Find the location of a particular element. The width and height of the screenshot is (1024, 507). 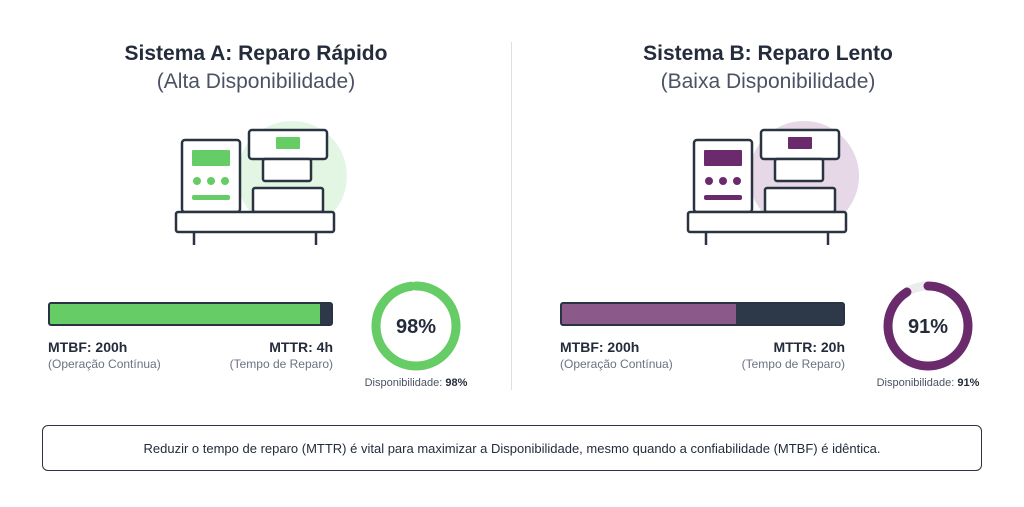

availability-value-a: 98% is located at coordinates (416, 327).